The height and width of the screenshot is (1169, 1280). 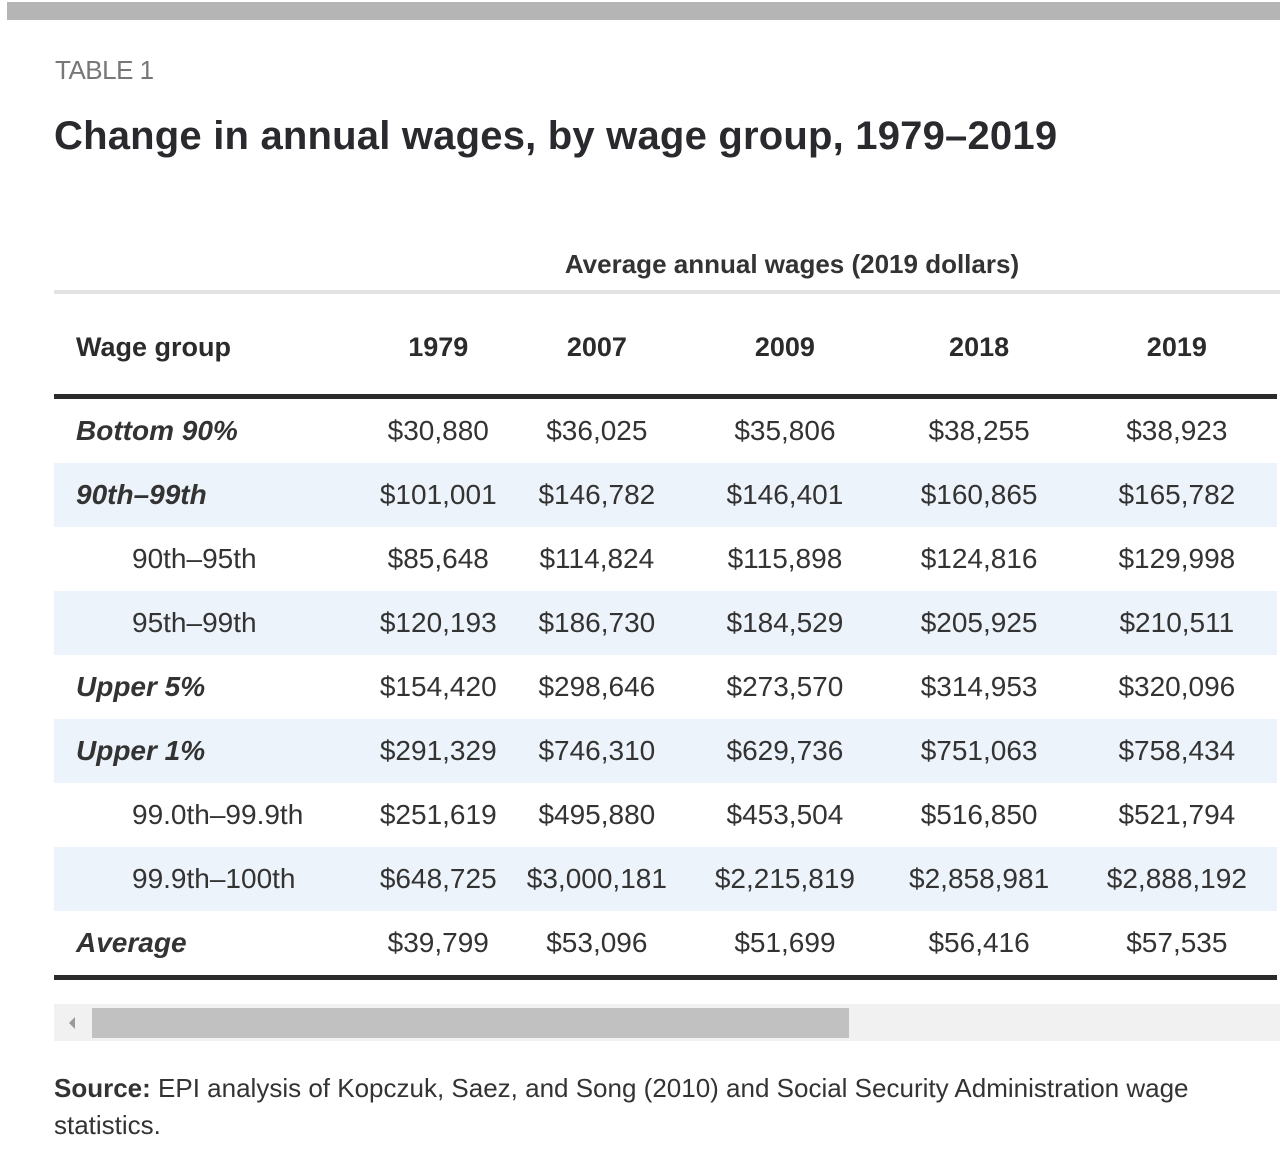 I want to click on row-label: 99.0th–99.9th, so click(x=218, y=814).